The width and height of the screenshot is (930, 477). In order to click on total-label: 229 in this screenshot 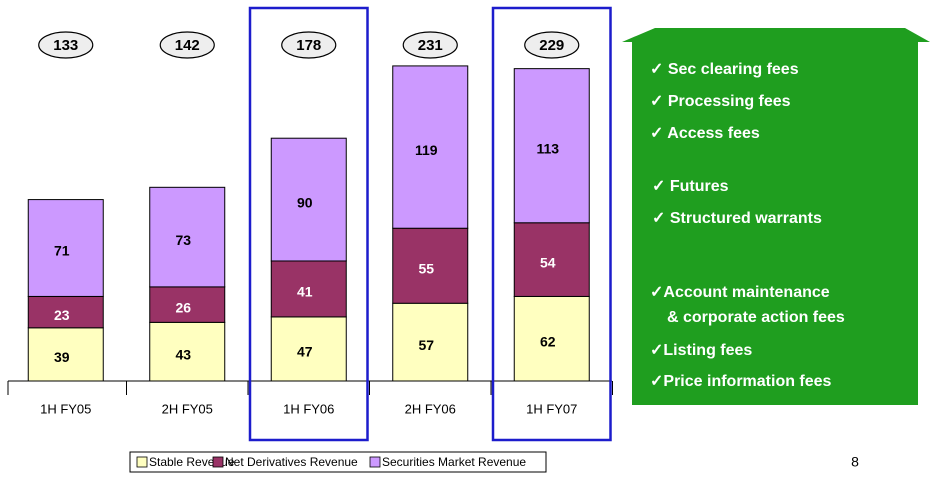, I will do `click(551, 45)`.